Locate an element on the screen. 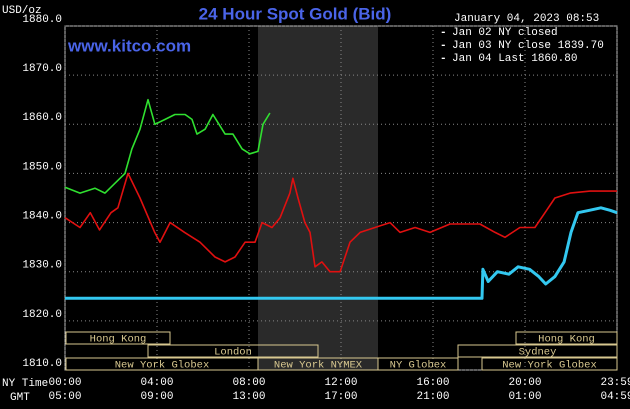 This screenshot has width=630, height=409. y-tick-label: 1840.0 is located at coordinates (42, 216).